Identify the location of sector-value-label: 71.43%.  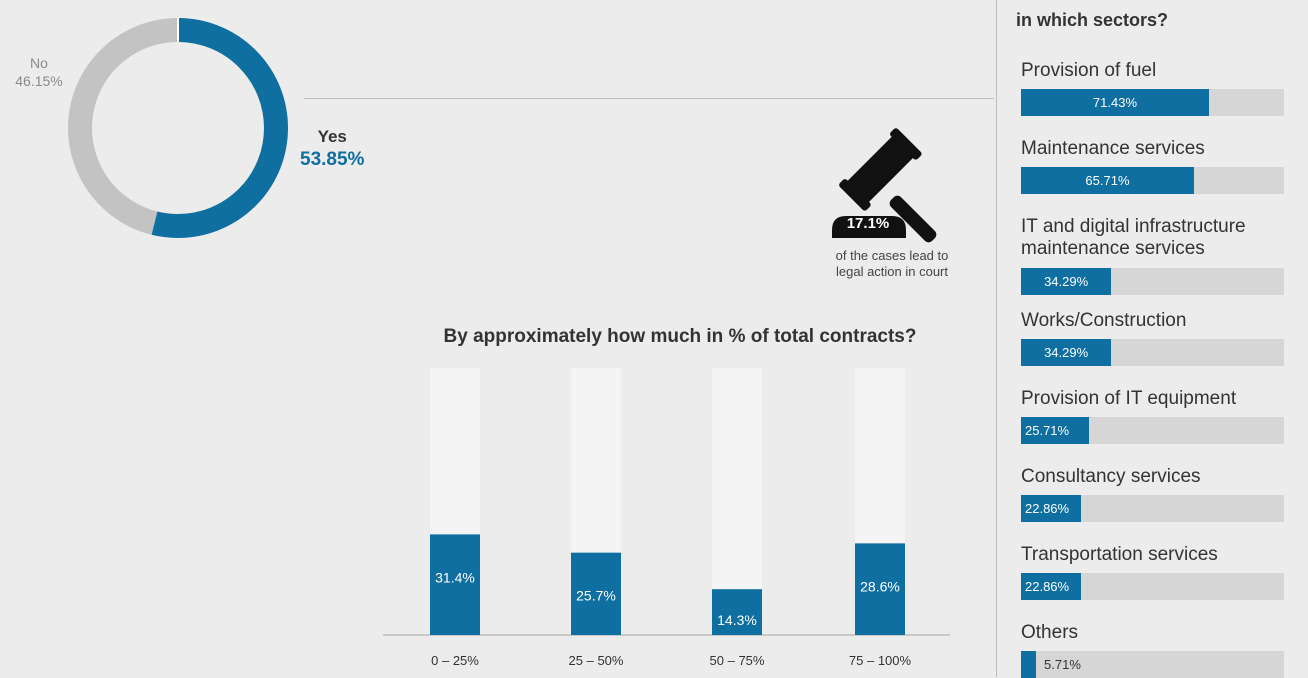
(1115, 102).